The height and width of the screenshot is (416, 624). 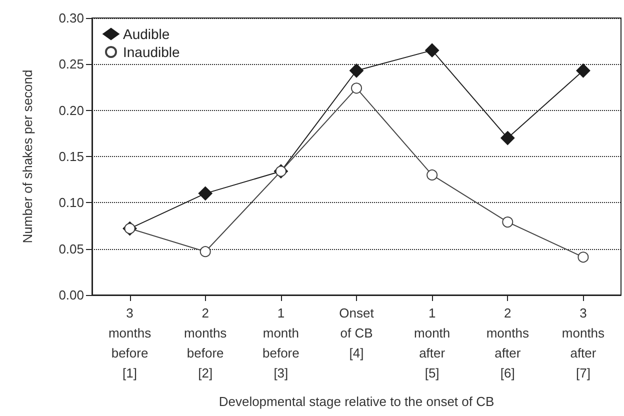 I want to click on y-tick-label: 0.15, so click(x=71, y=156).